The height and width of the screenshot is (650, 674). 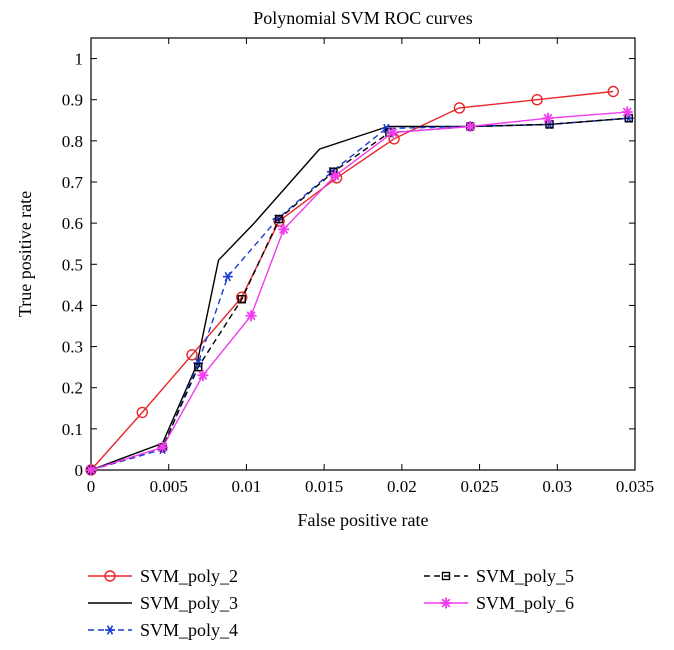 I want to click on legend-item: SVM_poly_3, so click(x=163, y=603).